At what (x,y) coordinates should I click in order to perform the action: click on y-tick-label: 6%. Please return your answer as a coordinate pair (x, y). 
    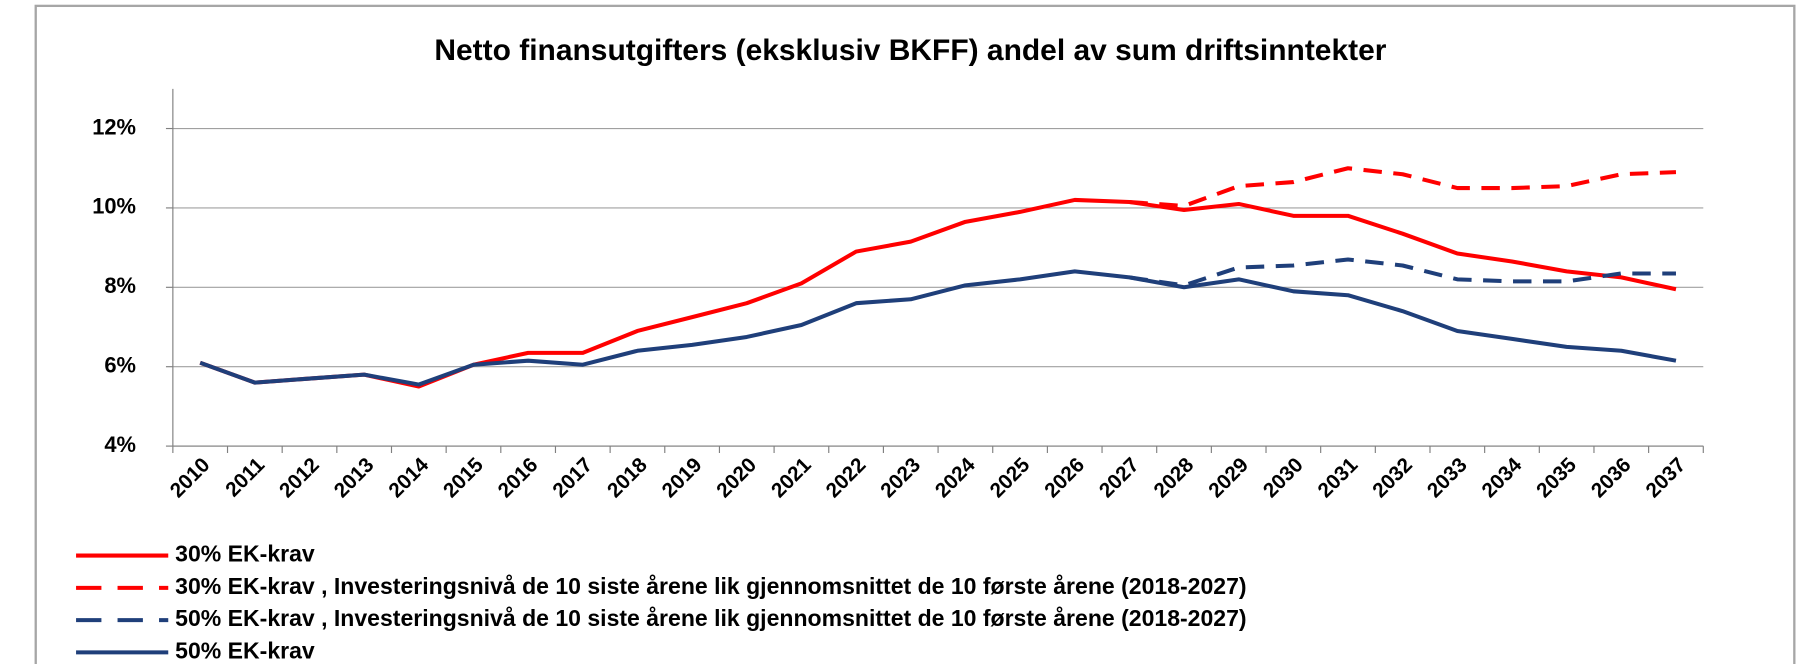
    Looking at the image, I should click on (120, 364).